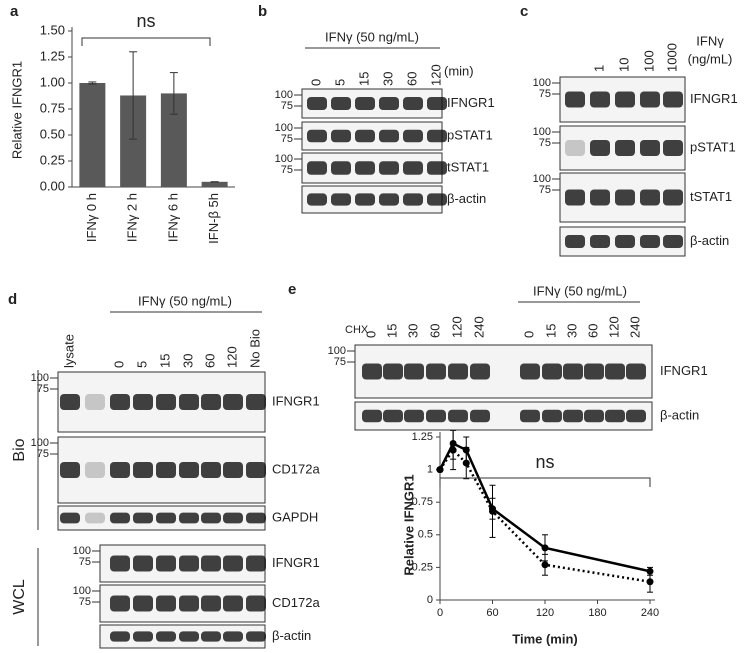  Describe the element at coordinates (613, 327) in the screenshot. I see `lane-label: 120` at that location.